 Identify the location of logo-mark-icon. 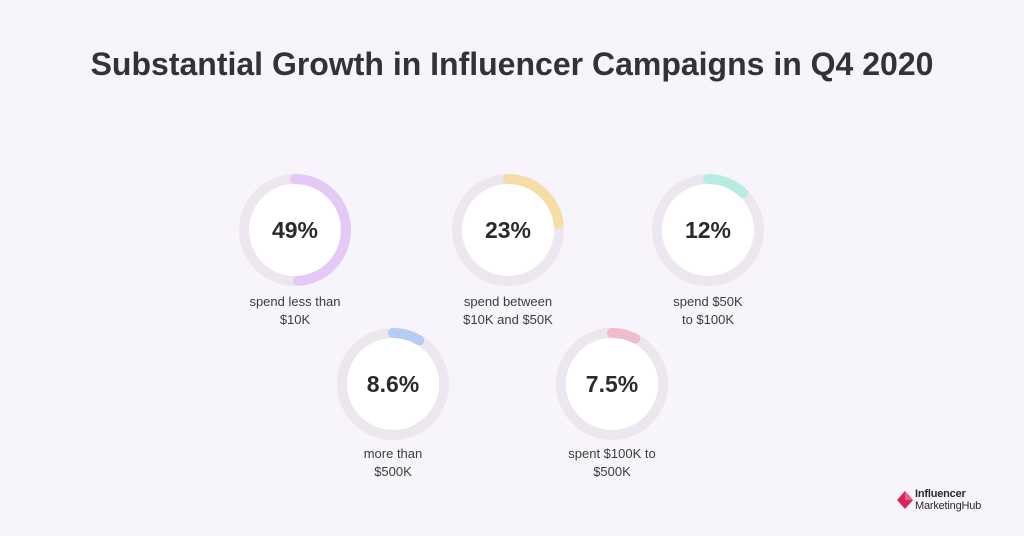
(905, 500).